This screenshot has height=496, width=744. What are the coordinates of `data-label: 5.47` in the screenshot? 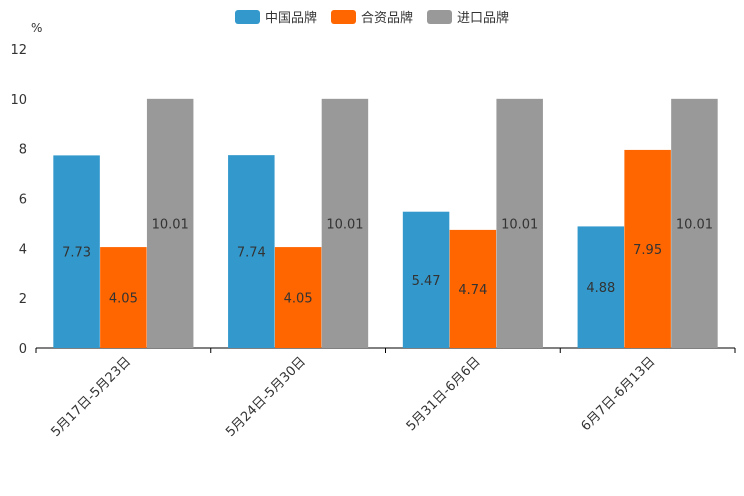 It's located at (426, 281).